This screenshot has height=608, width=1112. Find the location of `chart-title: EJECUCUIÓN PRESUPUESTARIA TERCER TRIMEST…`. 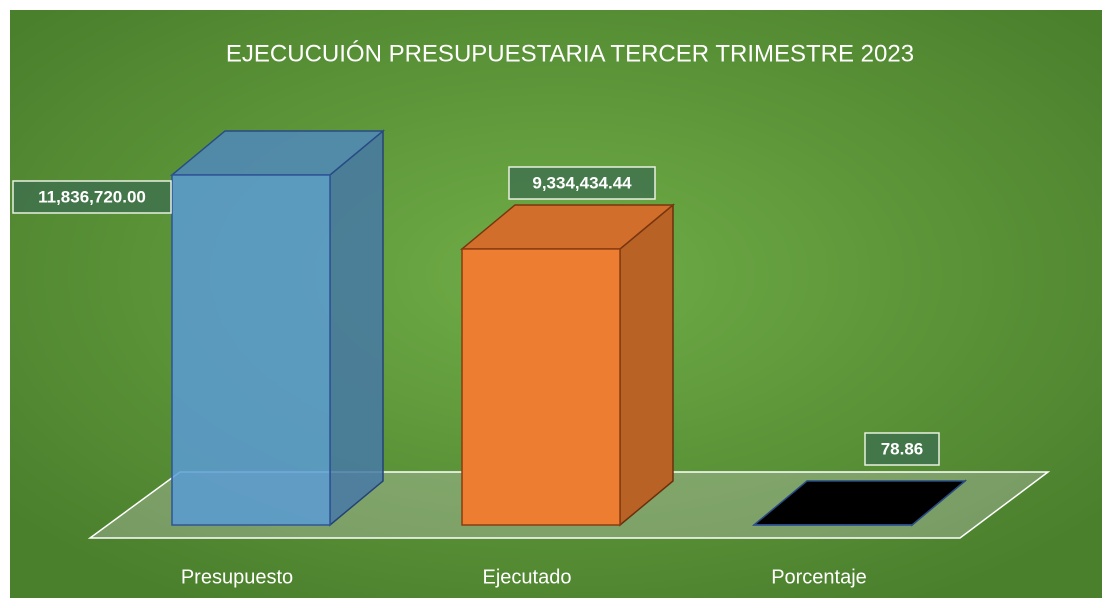

chart-title: EJECUCUIÓN PRESUPUESTARIA TERCER TRIMEST… is located at coordinates (570, 53).